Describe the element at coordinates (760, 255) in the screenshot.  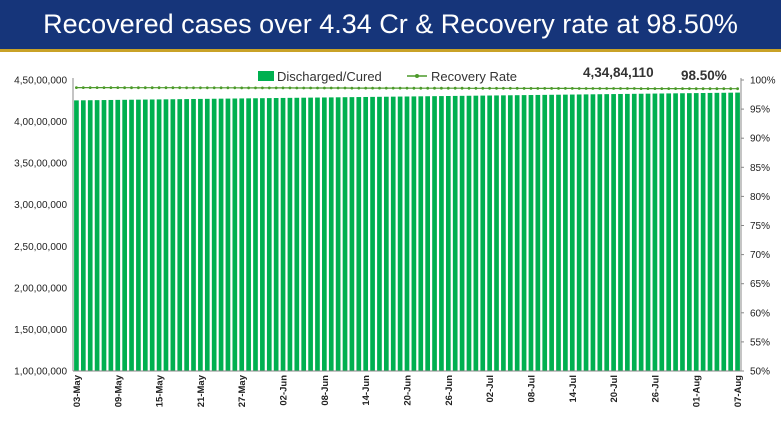
I see `y2-tick-label: 70%` at that location.